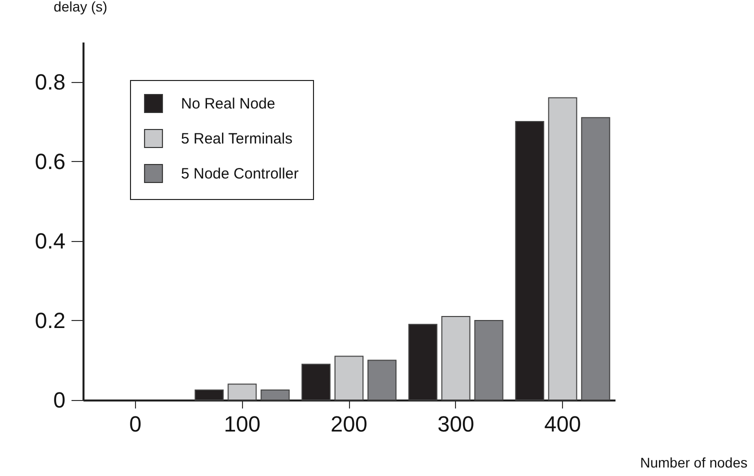 Image resolution: width=754 pixels, height=476 pixels. I want to click on x-tick-label: 100, so click(242, 424).